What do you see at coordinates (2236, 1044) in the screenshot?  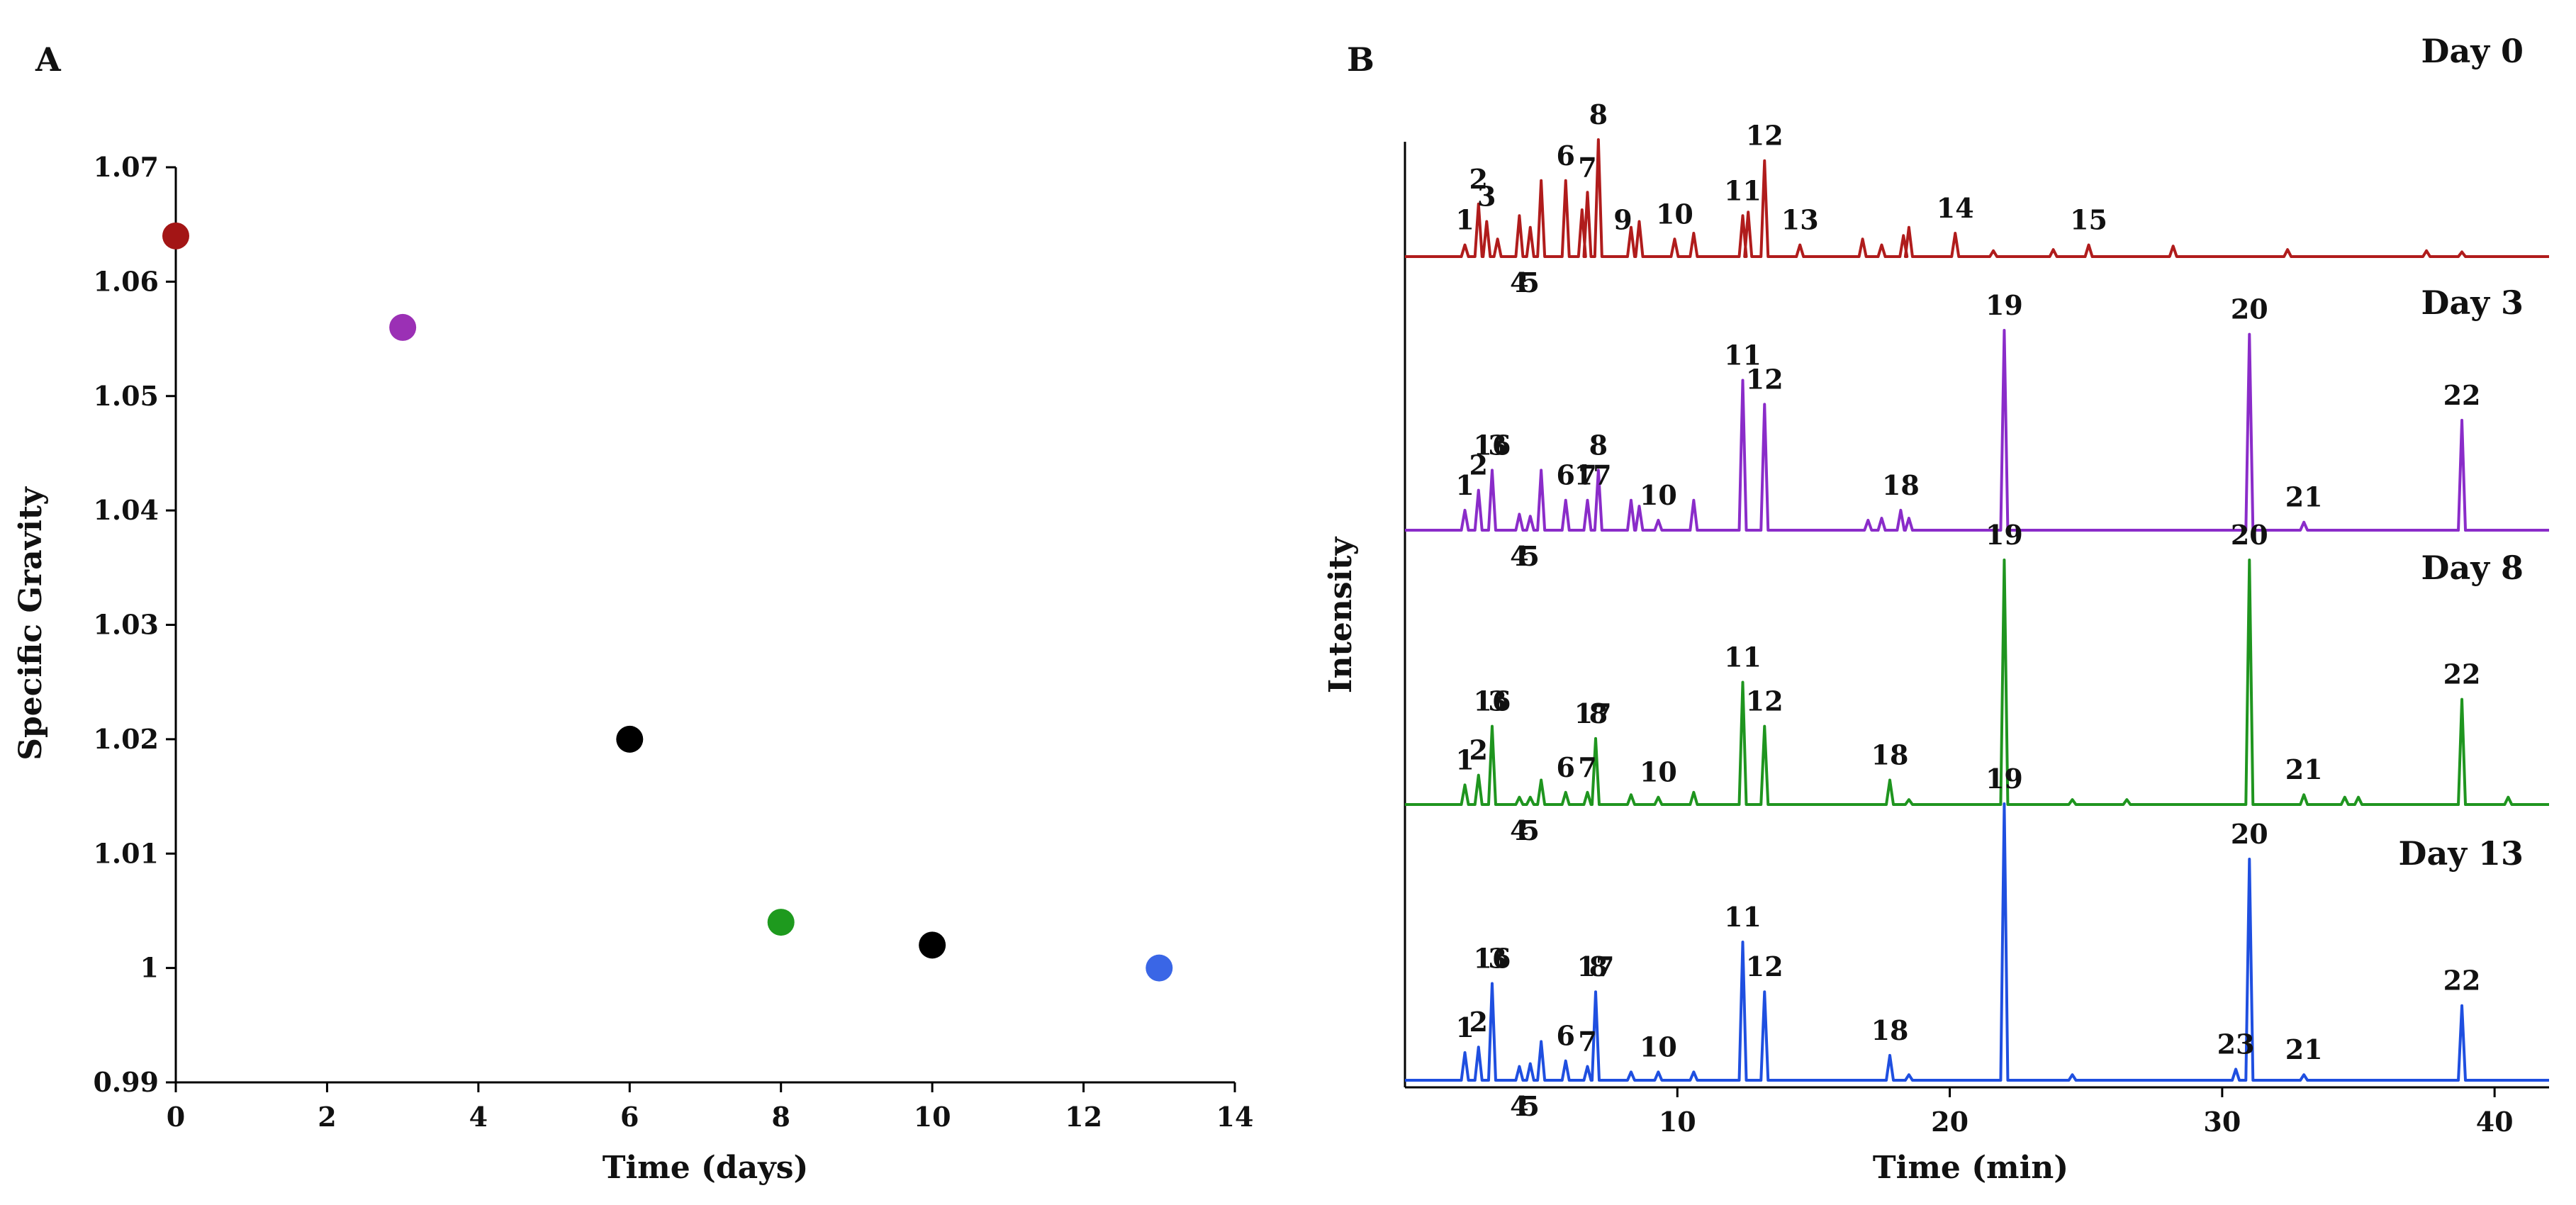 I see `peak-label: 23` at bounding box center [2236, 1044].